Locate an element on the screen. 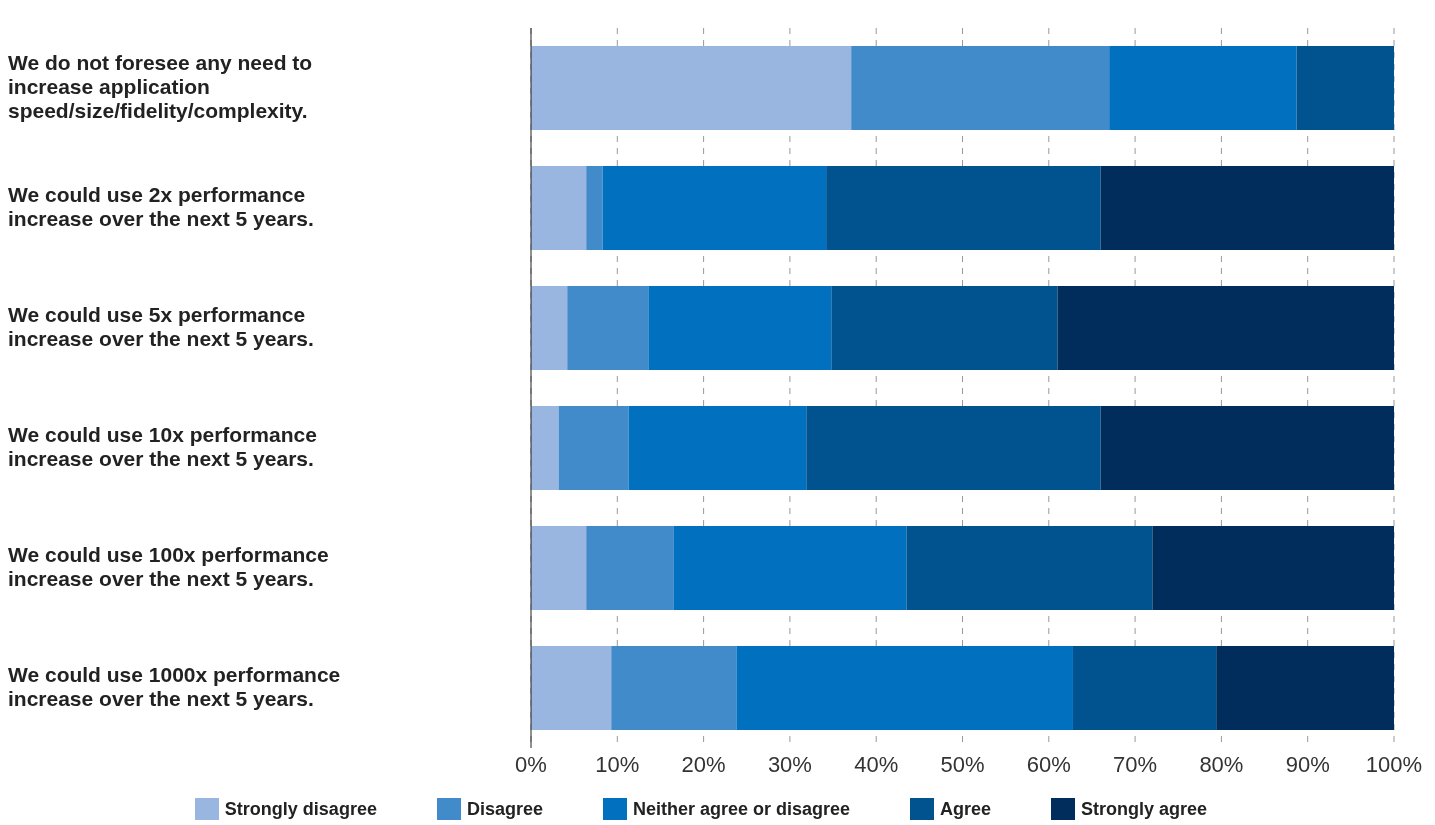 The image size is (1435, 825). legend-label: Disagree is located at coordinates (504, 809).